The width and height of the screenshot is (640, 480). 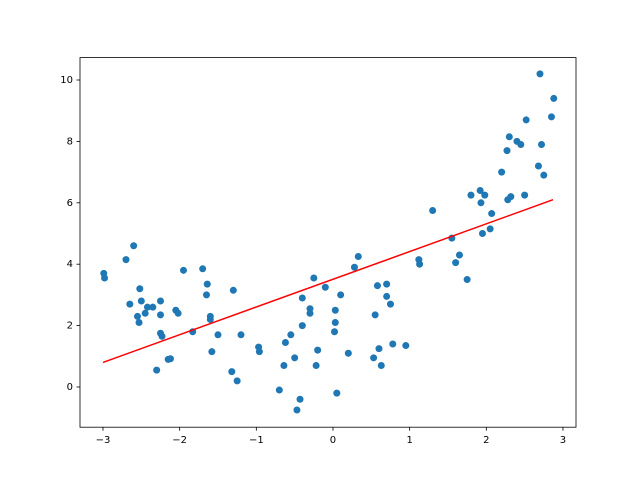 I want to click on y-tick-label: 6, so click(x=70, y=203).